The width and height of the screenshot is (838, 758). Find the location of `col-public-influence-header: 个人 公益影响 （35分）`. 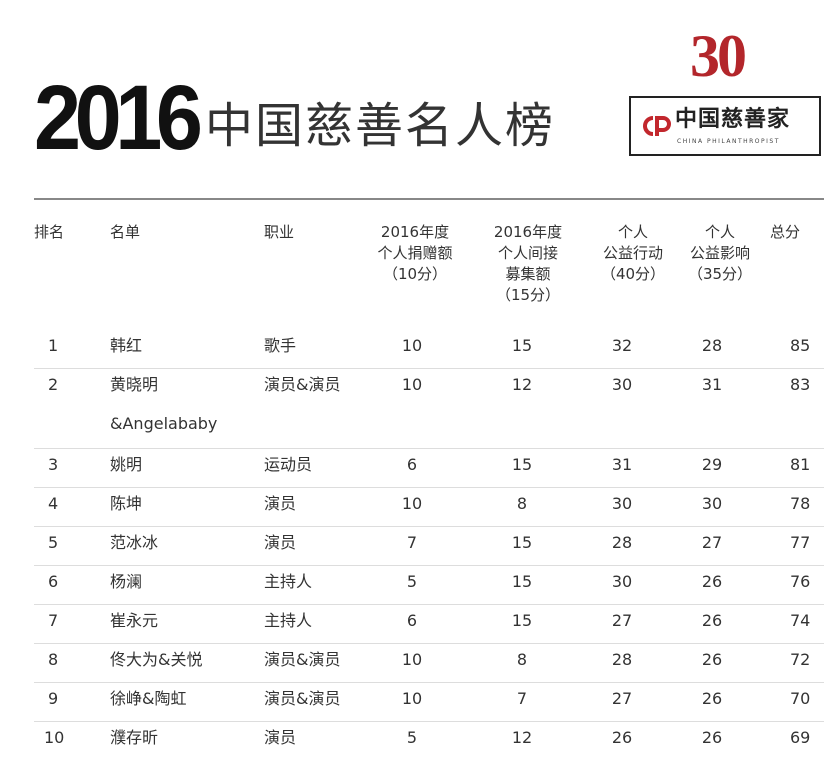

col-public-influence-header: 个人 公益影响 （35分） is located at coordinates (720, 253).